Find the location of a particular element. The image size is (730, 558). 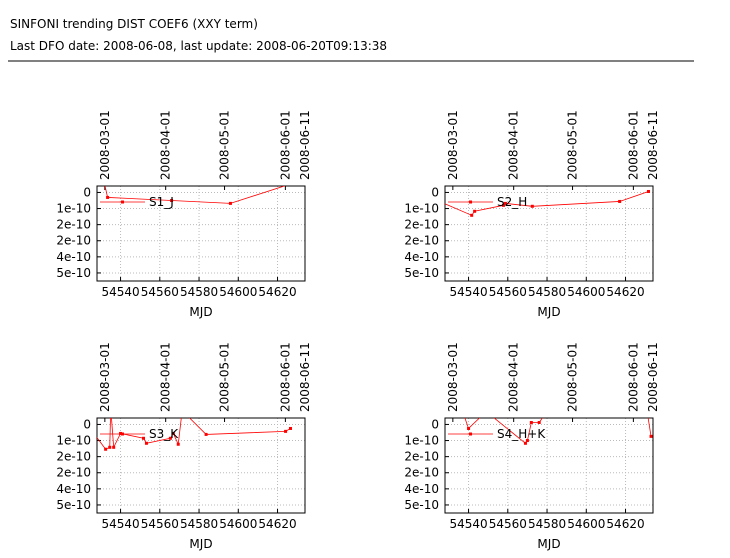

page-title: SINFONI trending DIST COEF6 (XXY term) is located at coordinates (134, 24).